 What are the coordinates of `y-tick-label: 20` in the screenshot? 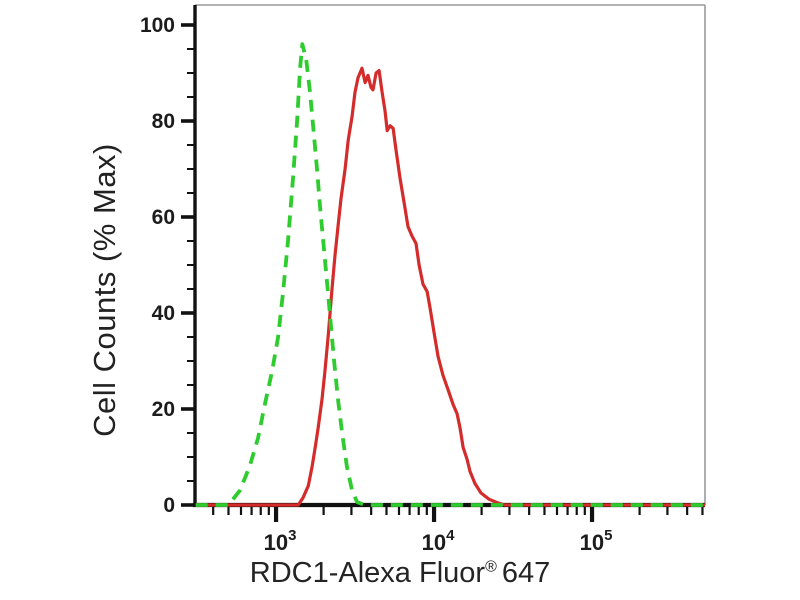 It's located at (163, 409).